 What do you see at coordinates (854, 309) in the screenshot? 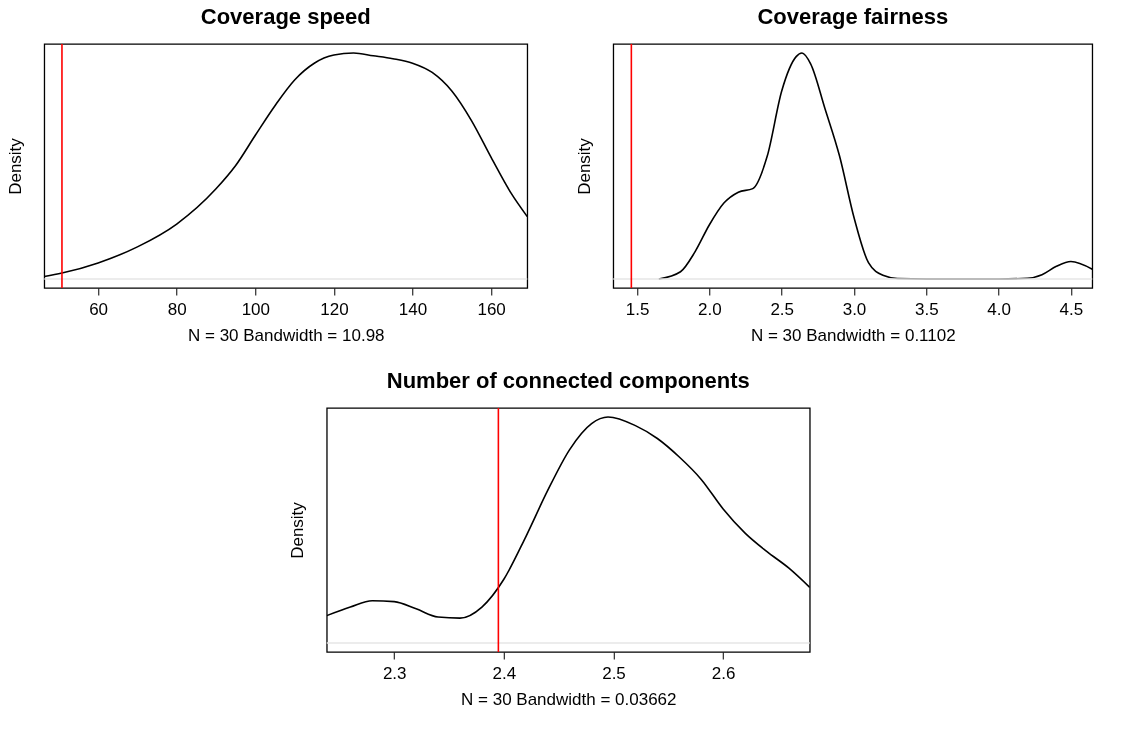
I see `x-tick-label: 3.0` at bounding box center [854, 309].